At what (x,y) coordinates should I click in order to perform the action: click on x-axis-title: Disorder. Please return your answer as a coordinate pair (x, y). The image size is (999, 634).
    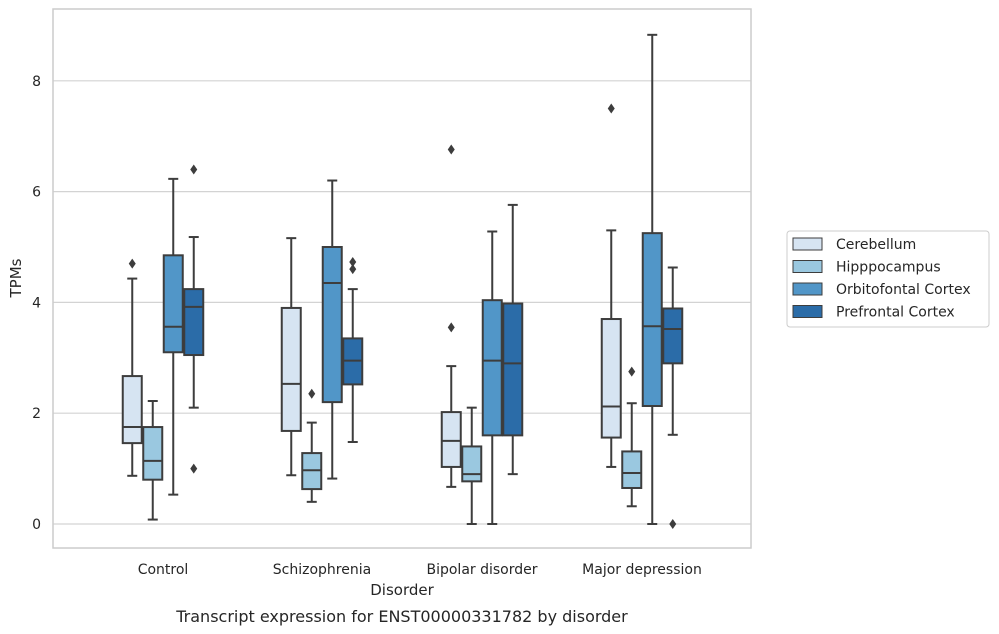
    Looking at the image, I should click on (402, 590).